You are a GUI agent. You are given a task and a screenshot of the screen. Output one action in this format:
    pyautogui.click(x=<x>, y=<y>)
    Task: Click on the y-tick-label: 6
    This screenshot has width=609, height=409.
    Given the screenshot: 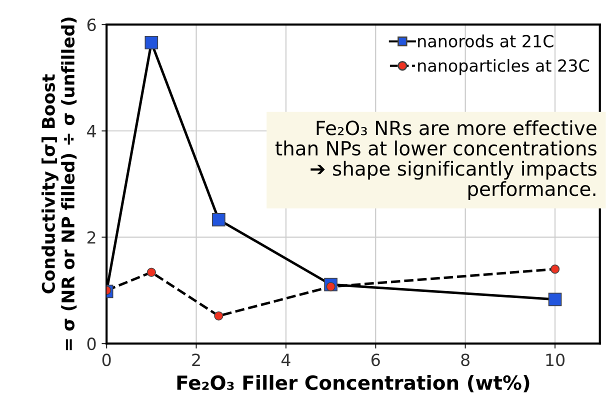 What is the action you would take?
    pyautogui.click(x=91, y=25)
    